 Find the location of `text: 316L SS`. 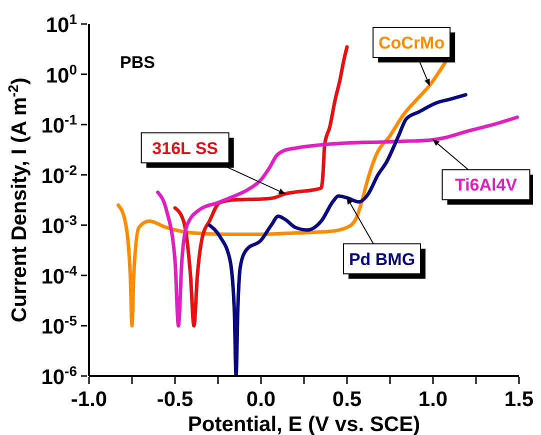

text: 316L SS is located at coordinates (185, 148).